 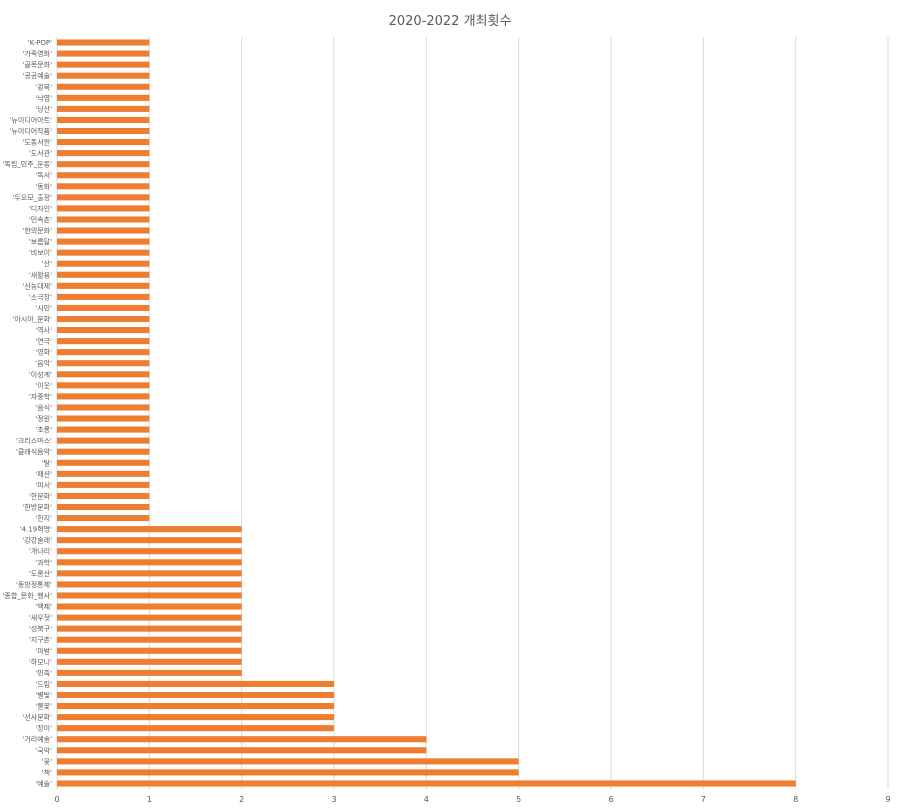 I want to click on category-label: '공공예술', so click(x=37, y=75).